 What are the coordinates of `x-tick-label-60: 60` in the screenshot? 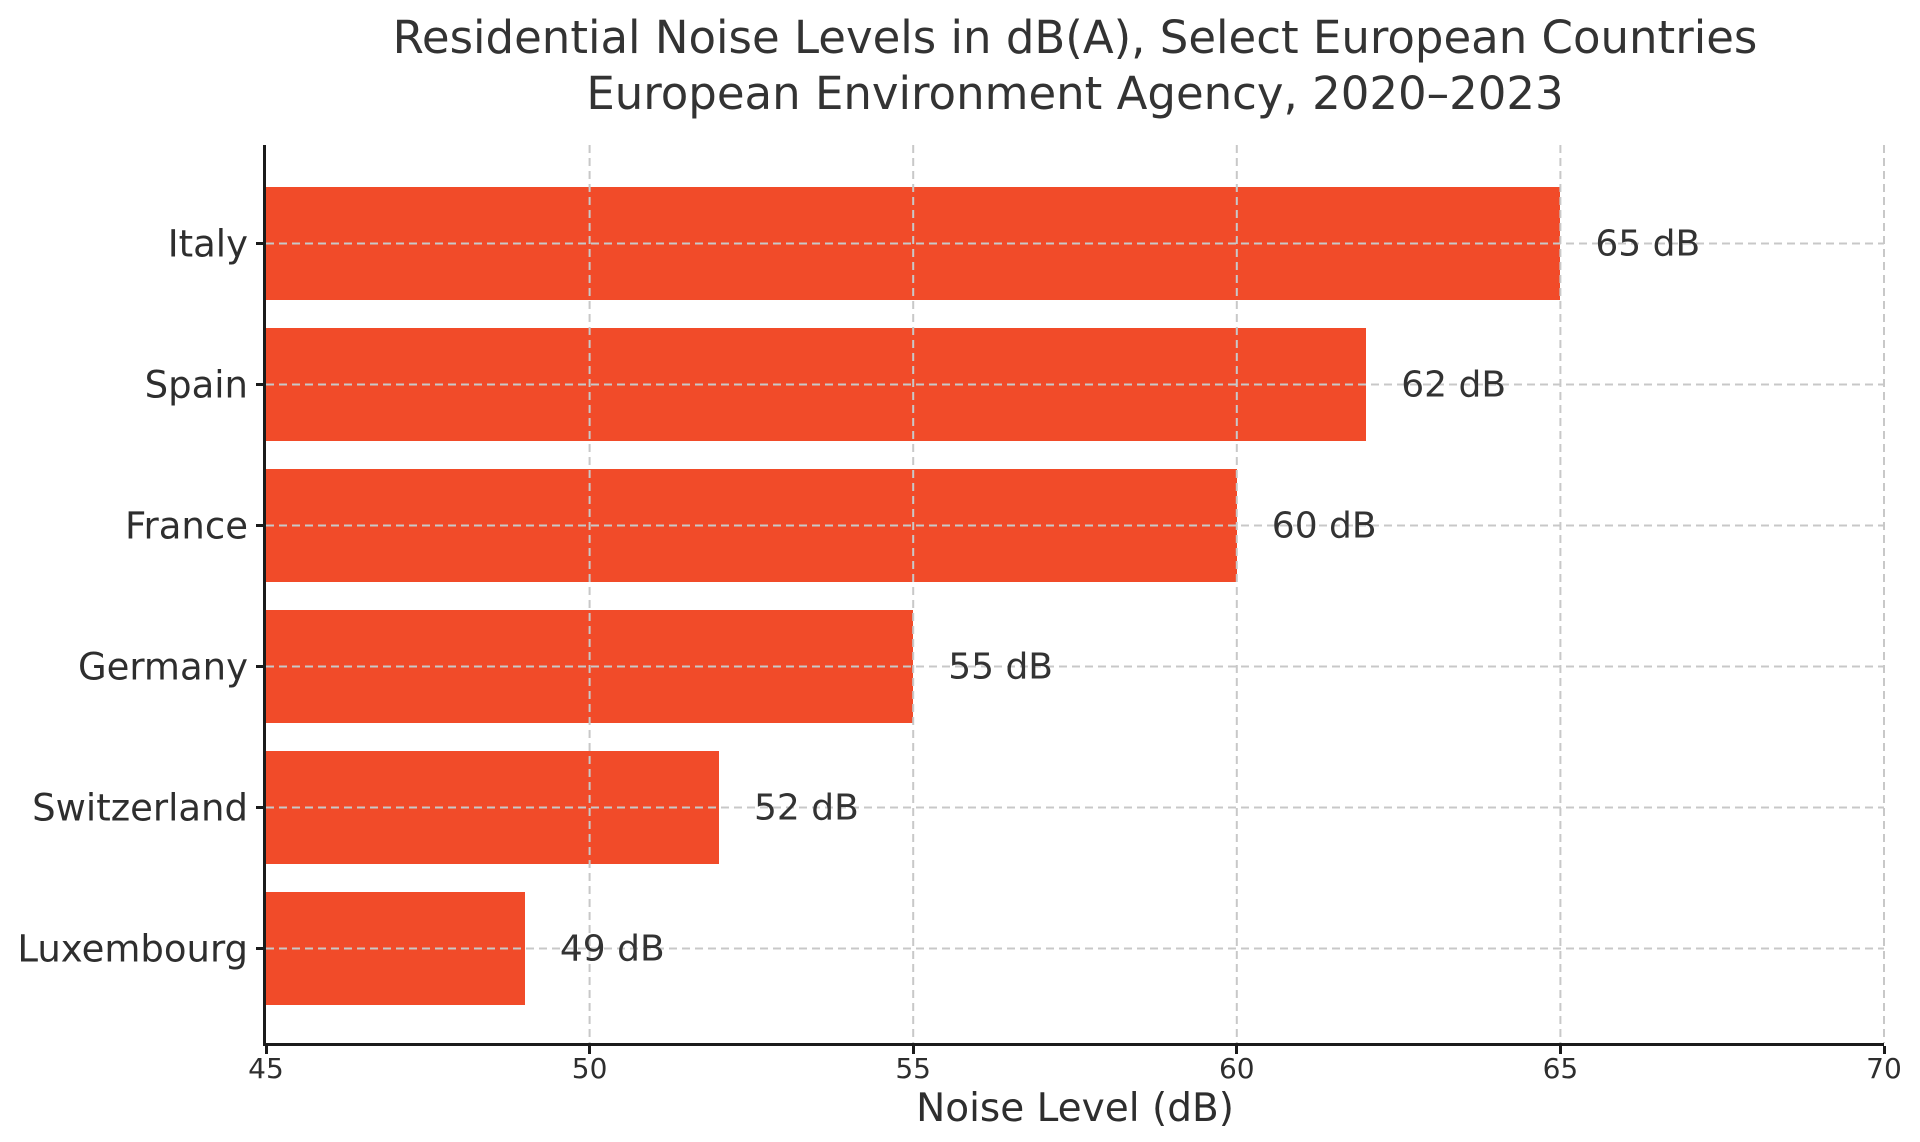 It's located at (1236, 1068).